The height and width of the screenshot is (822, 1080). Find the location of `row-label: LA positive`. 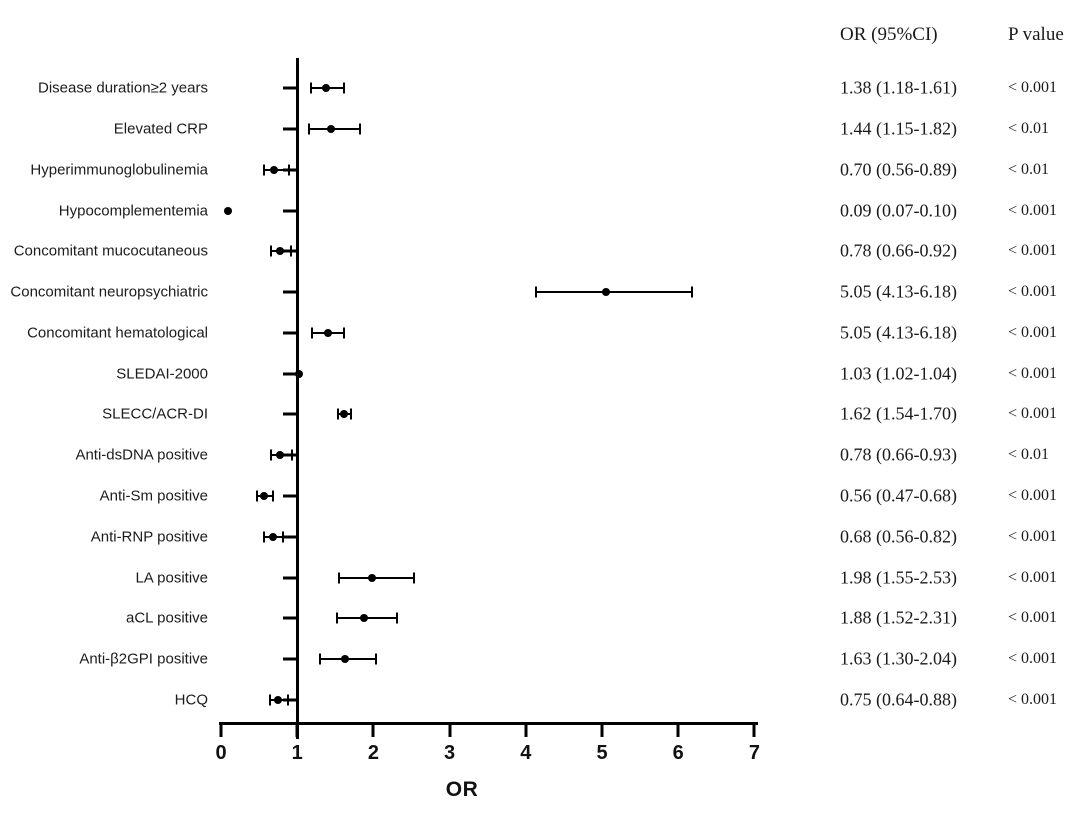

row-label: LA positive is located at coordinates (171, 578).